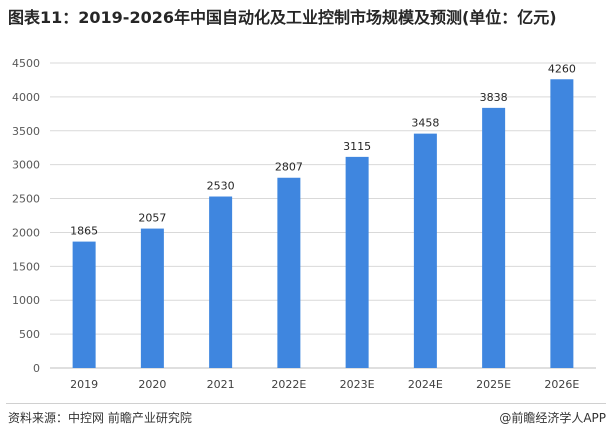  What do you see at coordinates (36, 368) in the screenshot?
I see `y-tick-label: 0` at bounding box center [36, 368].